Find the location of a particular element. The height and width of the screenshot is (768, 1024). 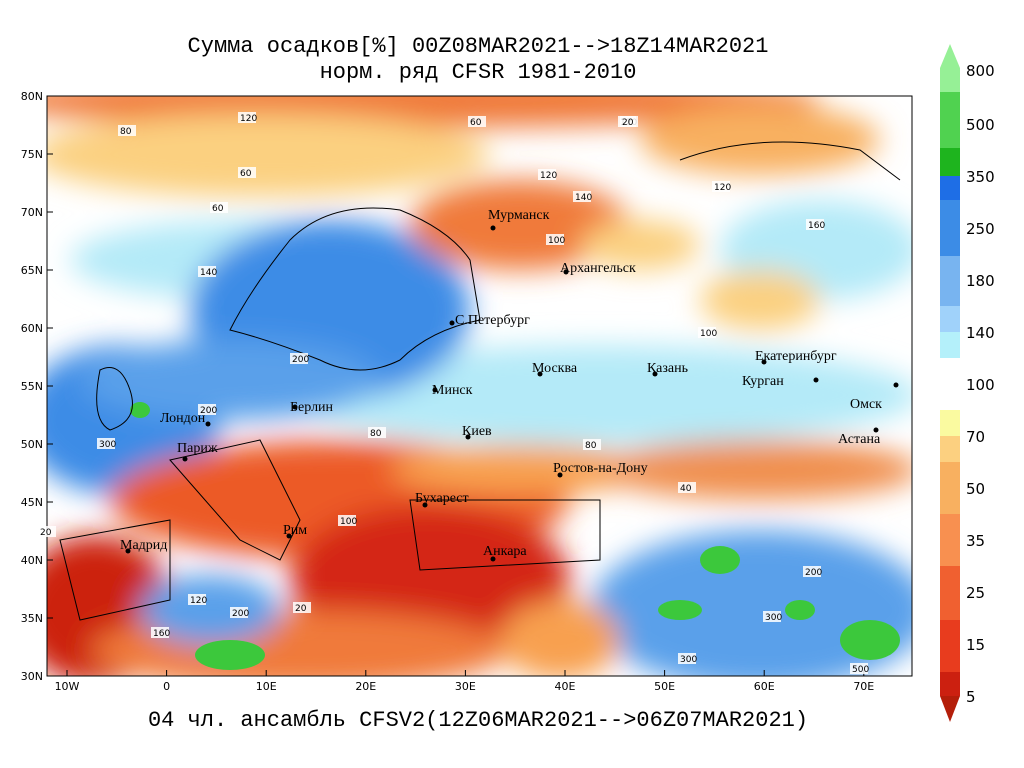

contour-label: 140 is located at coordinates (208, 273).